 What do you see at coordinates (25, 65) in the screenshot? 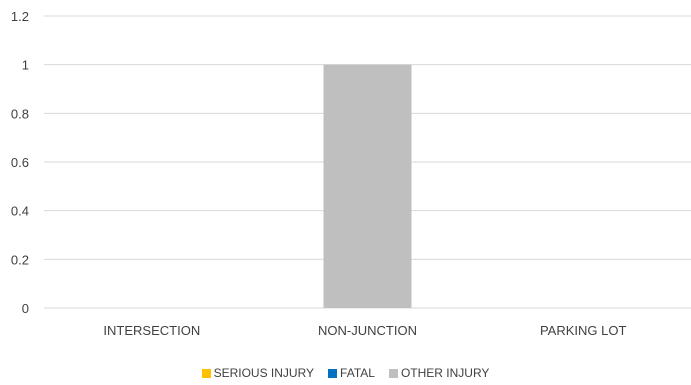
I see `y-tick-label: 1` at bounding box center [25, 65].